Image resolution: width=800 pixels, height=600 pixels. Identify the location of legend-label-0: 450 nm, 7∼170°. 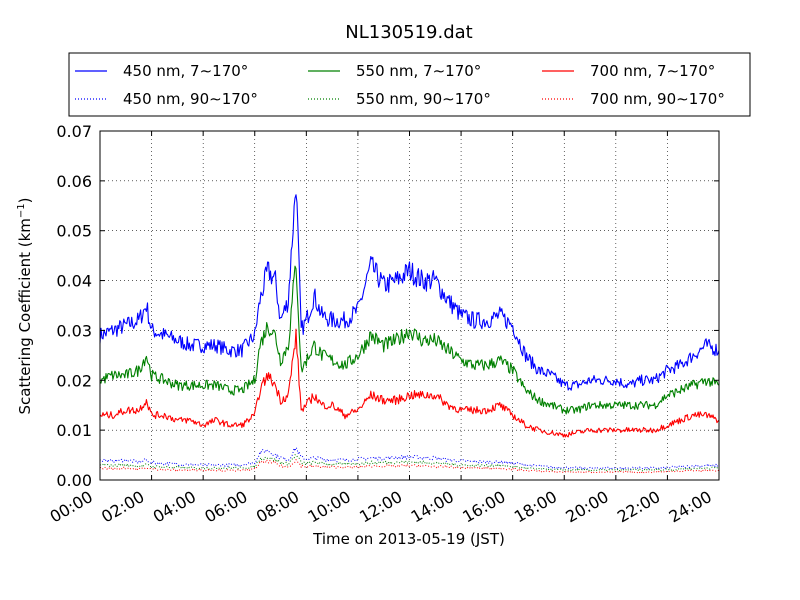
(185, 71).